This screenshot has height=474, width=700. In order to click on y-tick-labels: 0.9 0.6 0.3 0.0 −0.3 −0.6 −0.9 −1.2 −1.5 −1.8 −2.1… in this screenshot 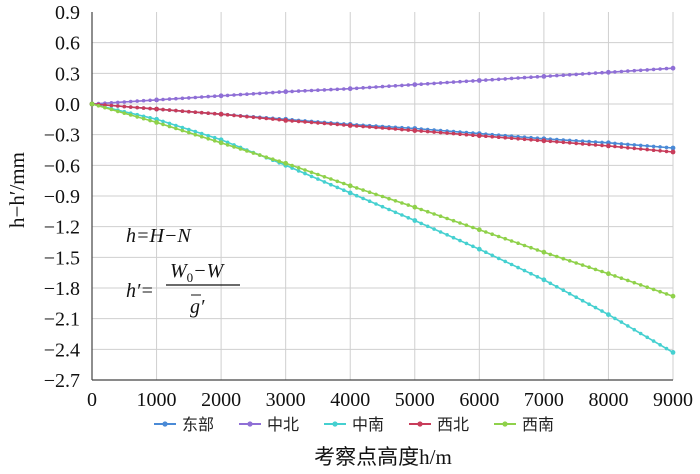, I will do `click(62, 197)`.